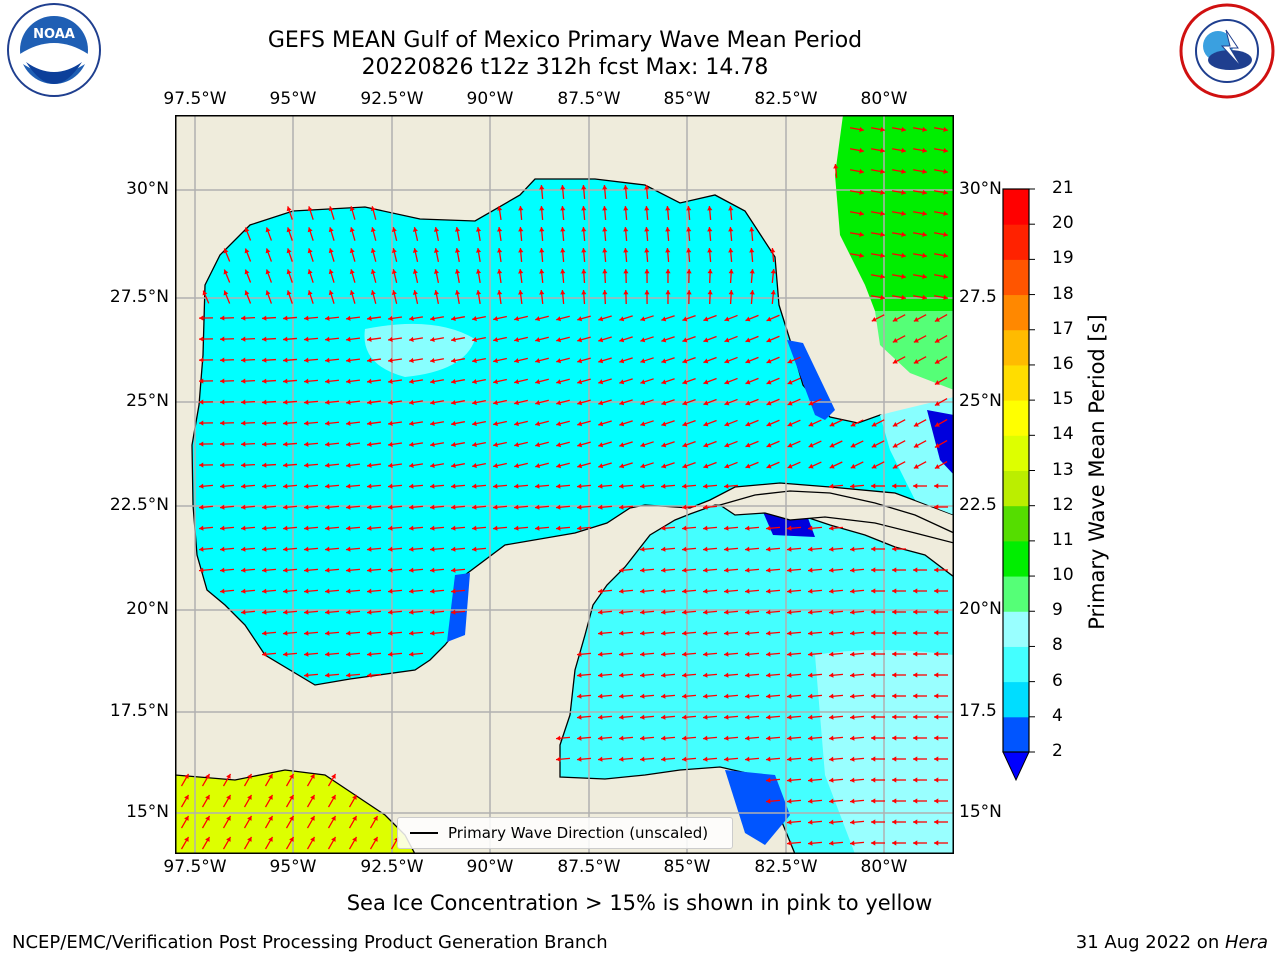 This screenshot has width=1280, height=960. Describe the element at coordinates (884, 867) in the screenshot. I see `lon-tick-bottom: 80°W` at that location.